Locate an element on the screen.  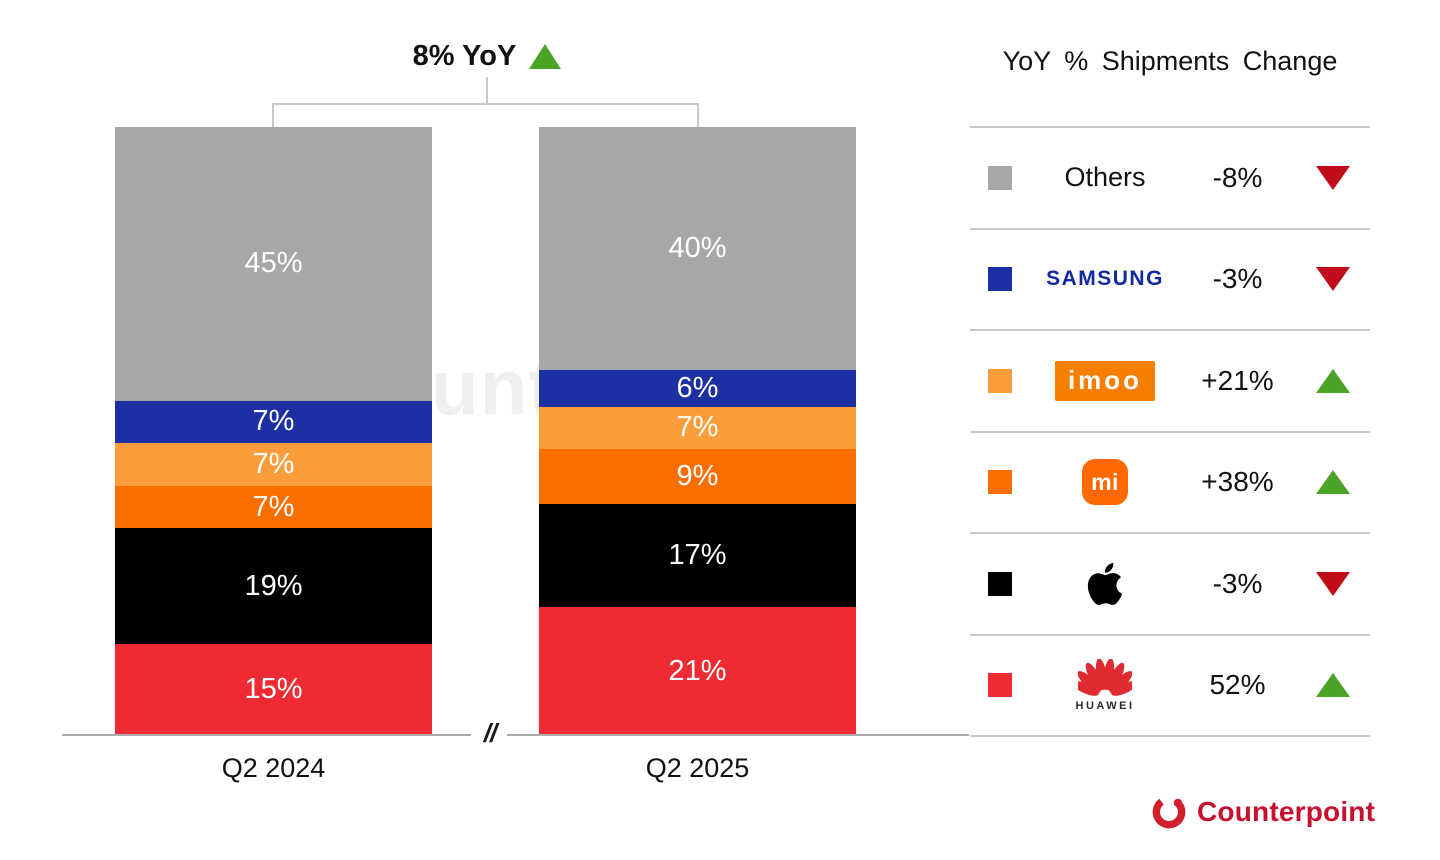
xiaomi-mi-logo: mi is located at coordinates (1105, 482).